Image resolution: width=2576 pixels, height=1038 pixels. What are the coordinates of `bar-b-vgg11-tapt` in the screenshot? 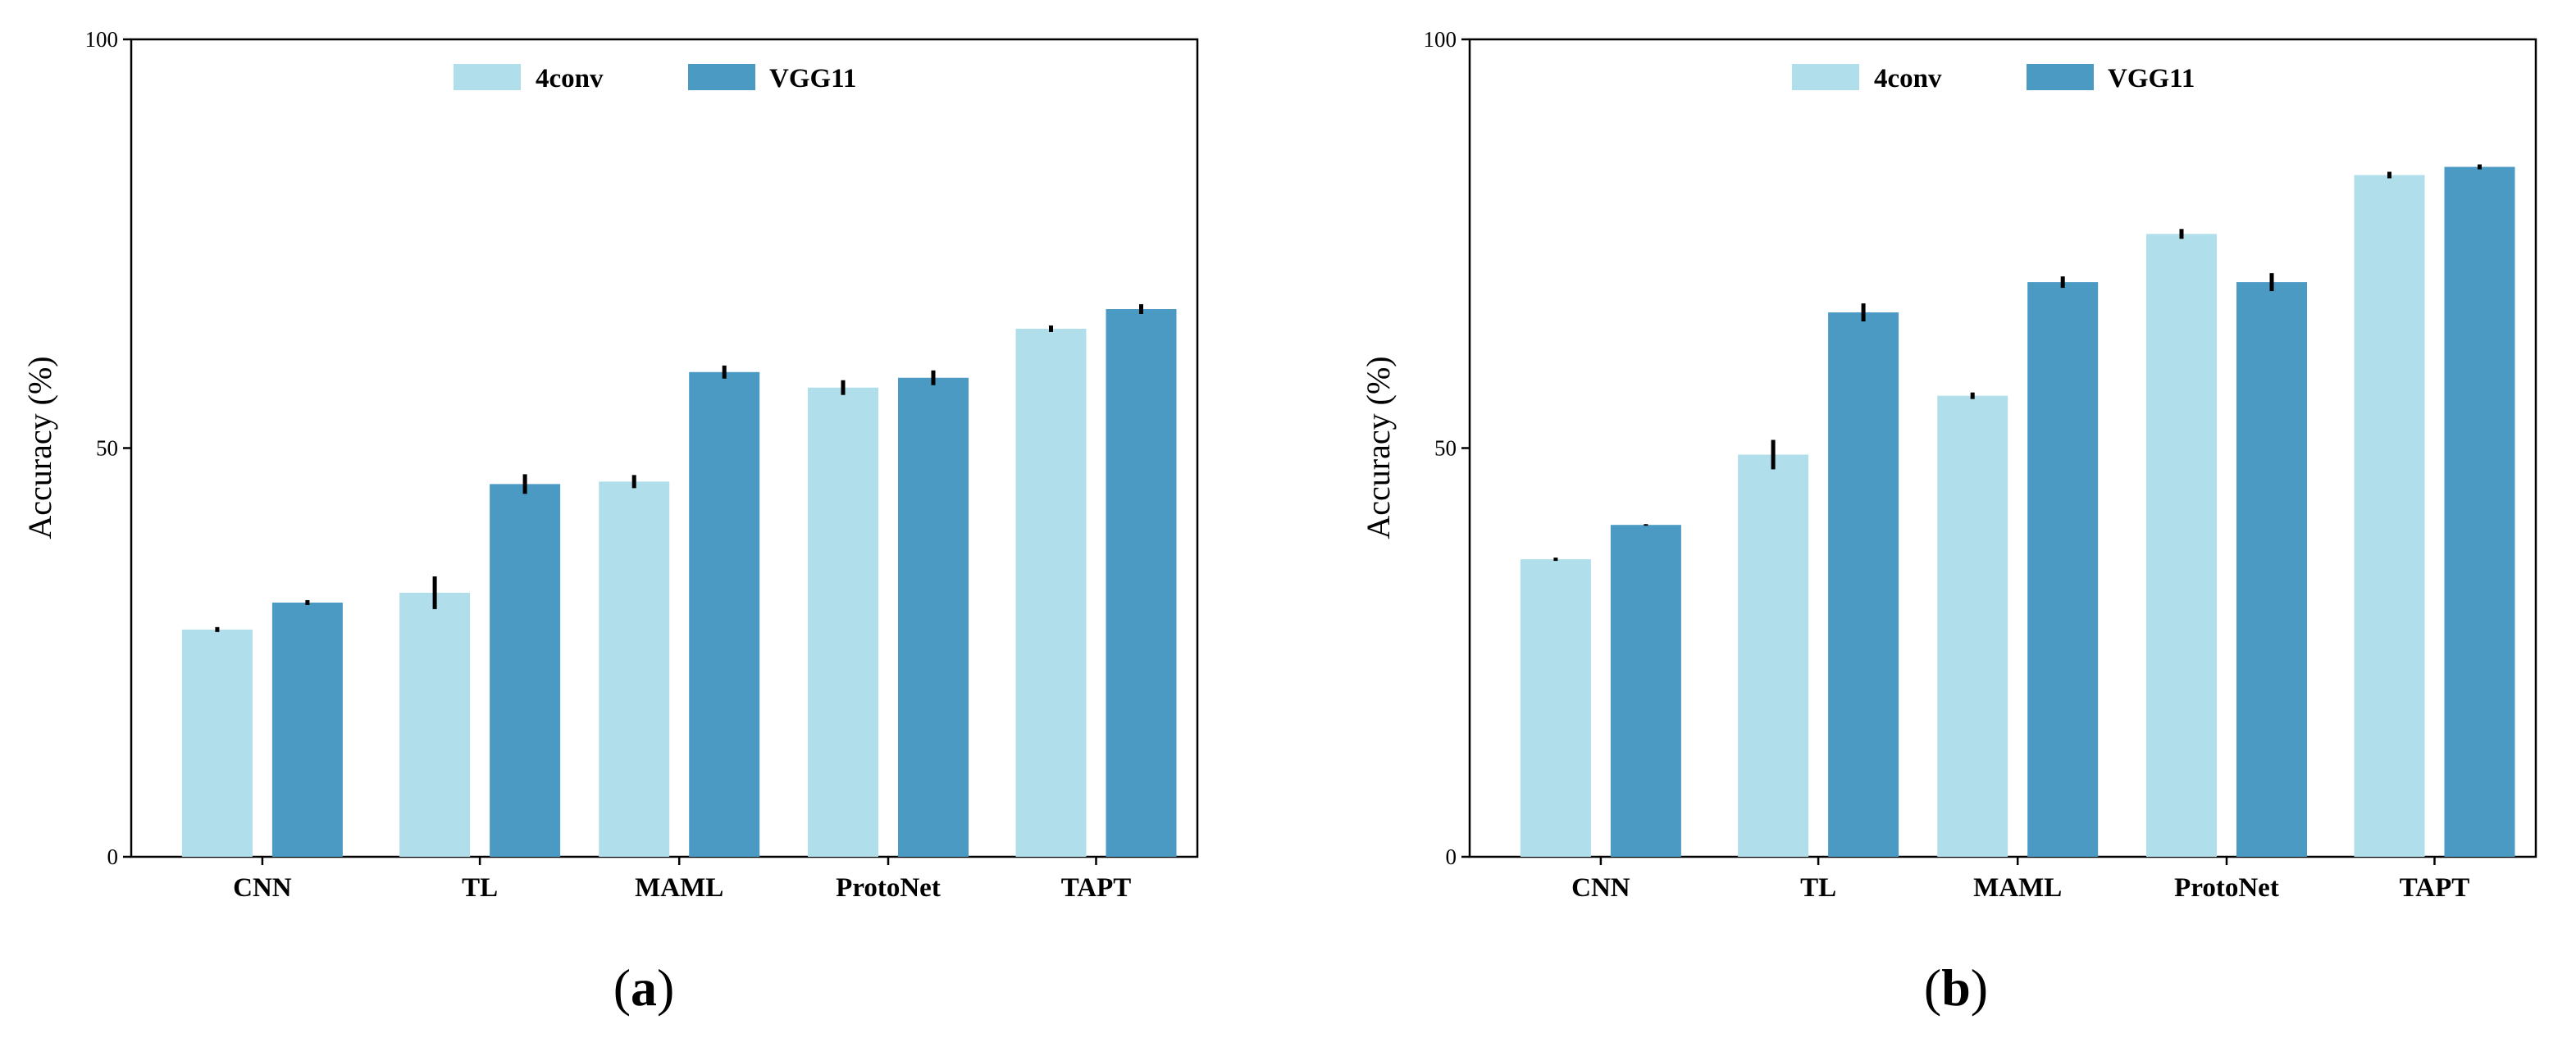 It's located at (2479, 512).